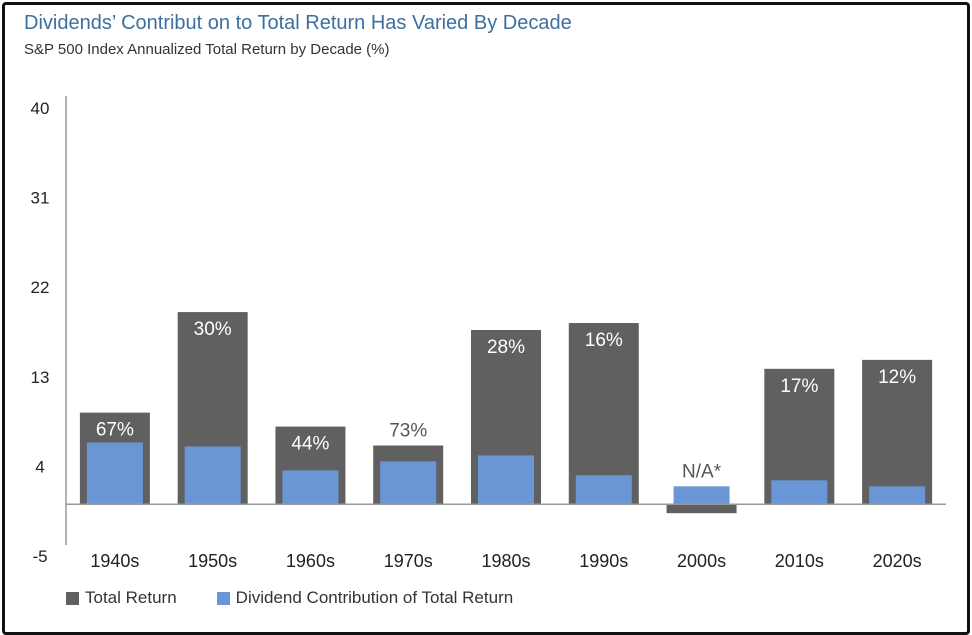 The height and width of the screenshot is (635, 972). I want to click on legend-swatch-dividend-contribution, so click(223, 598).